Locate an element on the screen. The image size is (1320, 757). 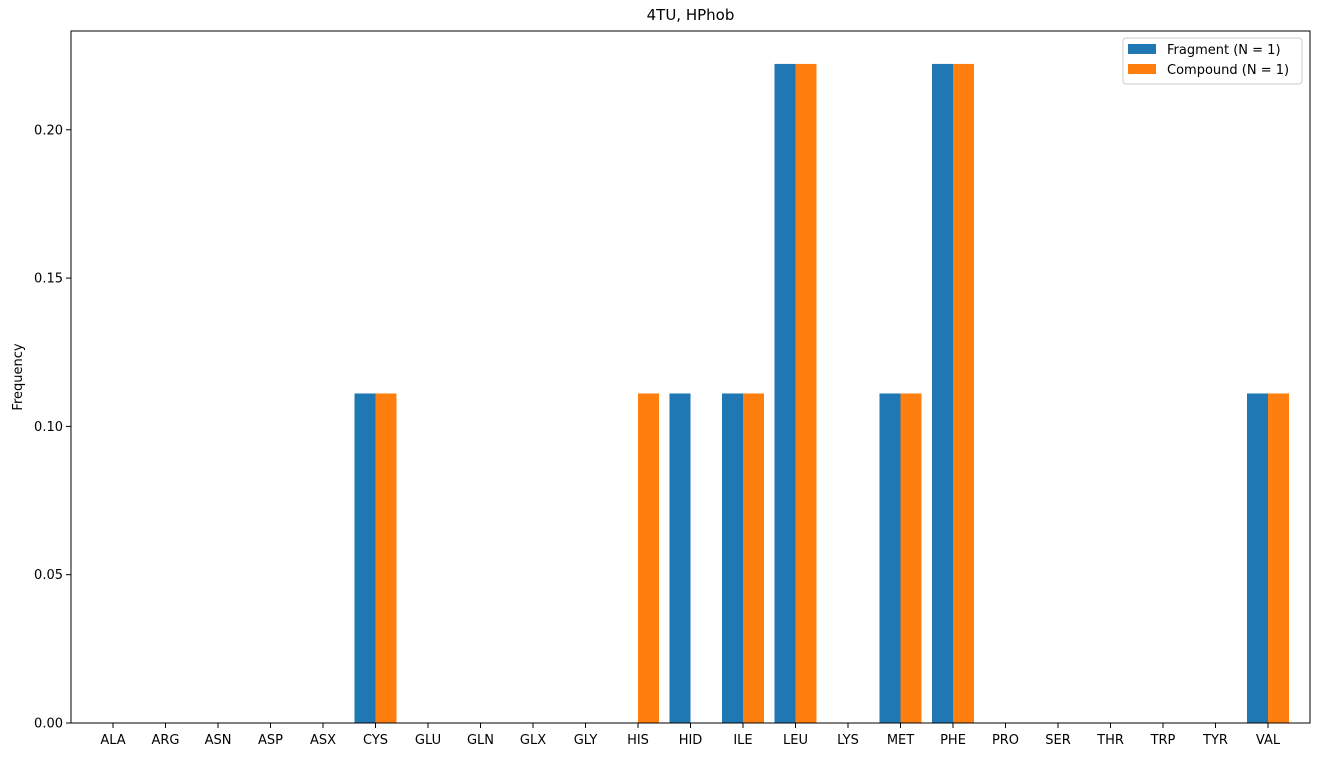
y-tick-label: 0.10 is located at coordinates (48, 427).